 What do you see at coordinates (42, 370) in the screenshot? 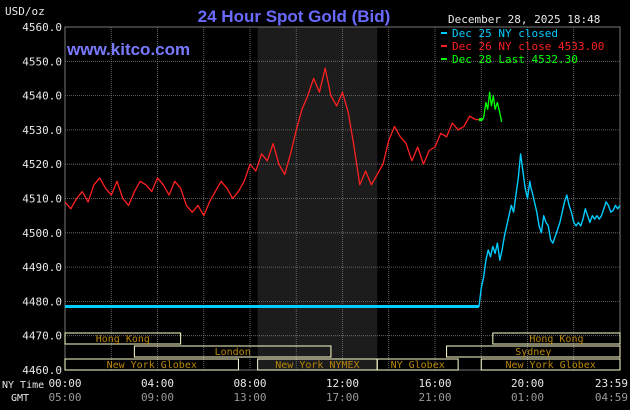
I see `y-tick-label: 4460.0` at bounding box center [42, 370].